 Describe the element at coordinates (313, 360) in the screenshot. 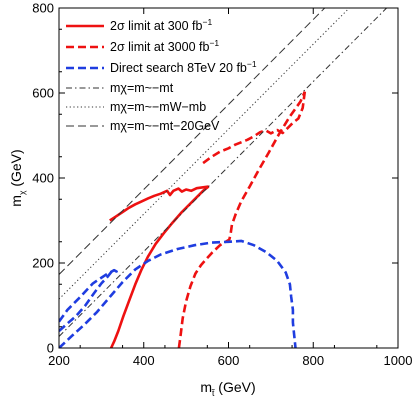

I see `x-tick-label: 800` at that location.